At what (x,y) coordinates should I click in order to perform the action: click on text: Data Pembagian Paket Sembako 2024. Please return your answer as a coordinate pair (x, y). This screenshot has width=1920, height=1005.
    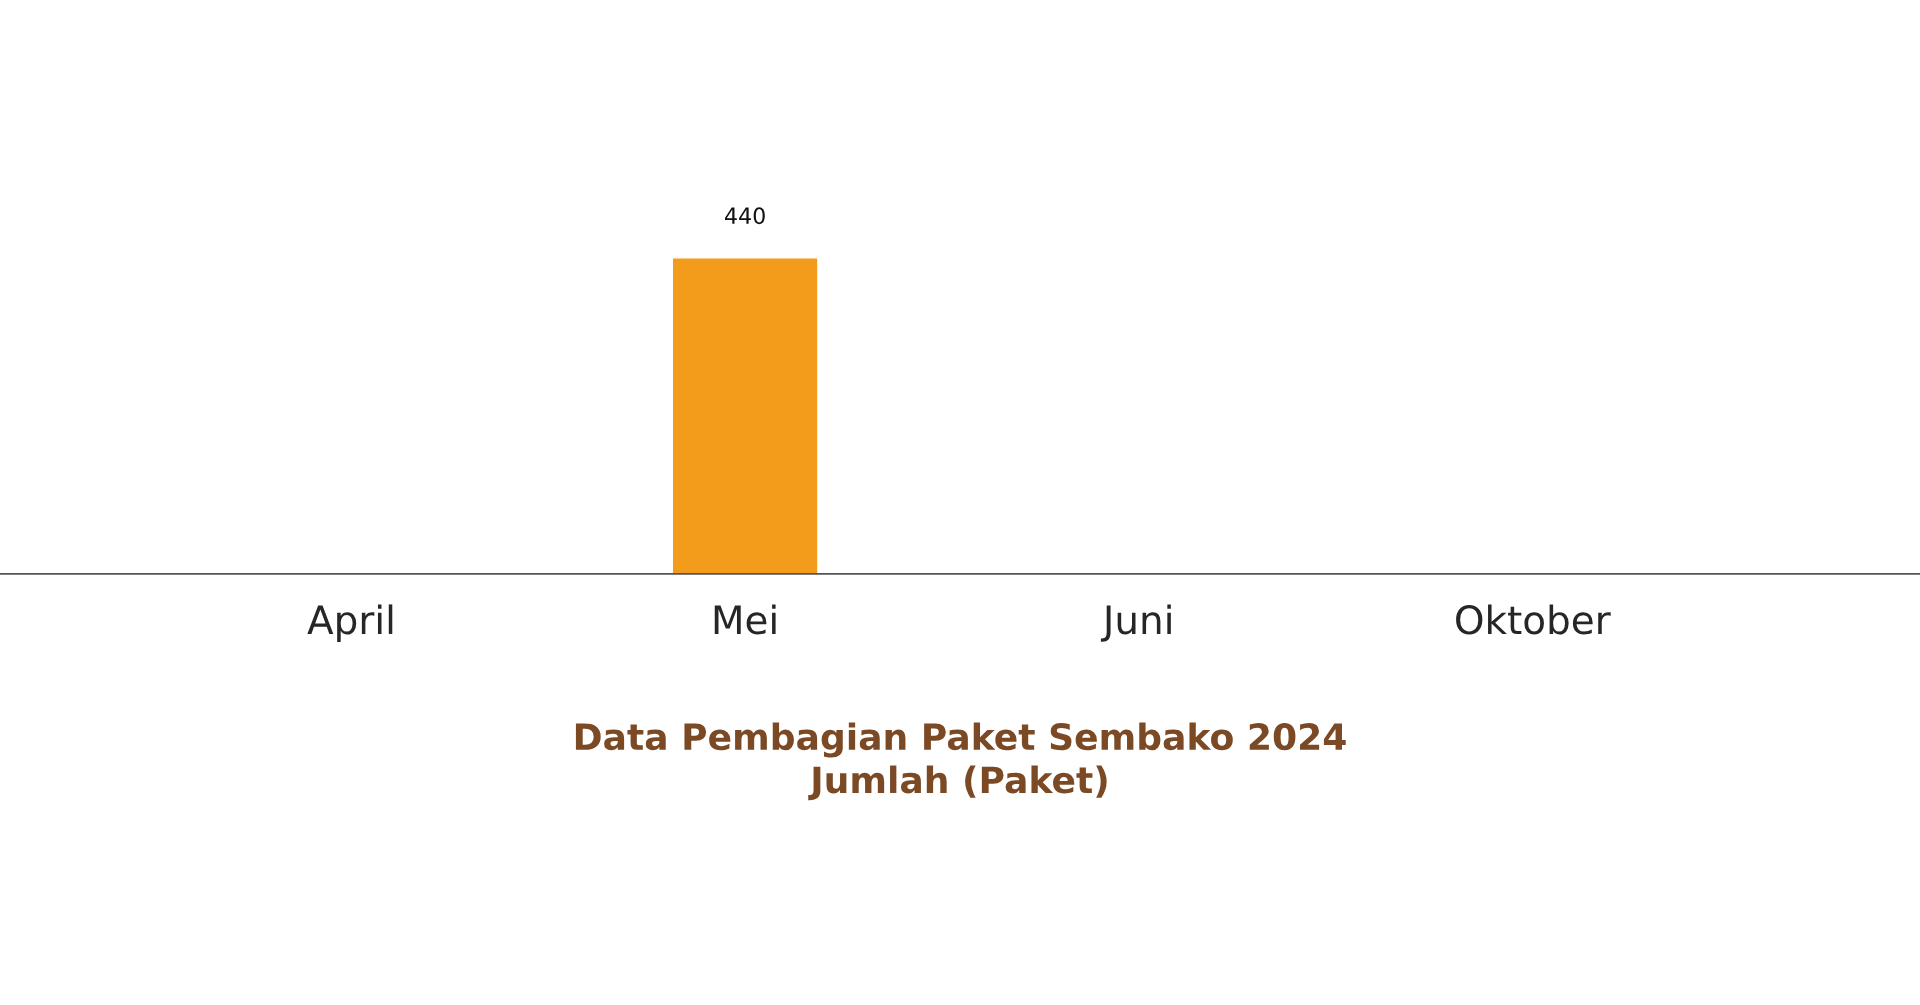
    Looking at the image, I should click on (960, 740).